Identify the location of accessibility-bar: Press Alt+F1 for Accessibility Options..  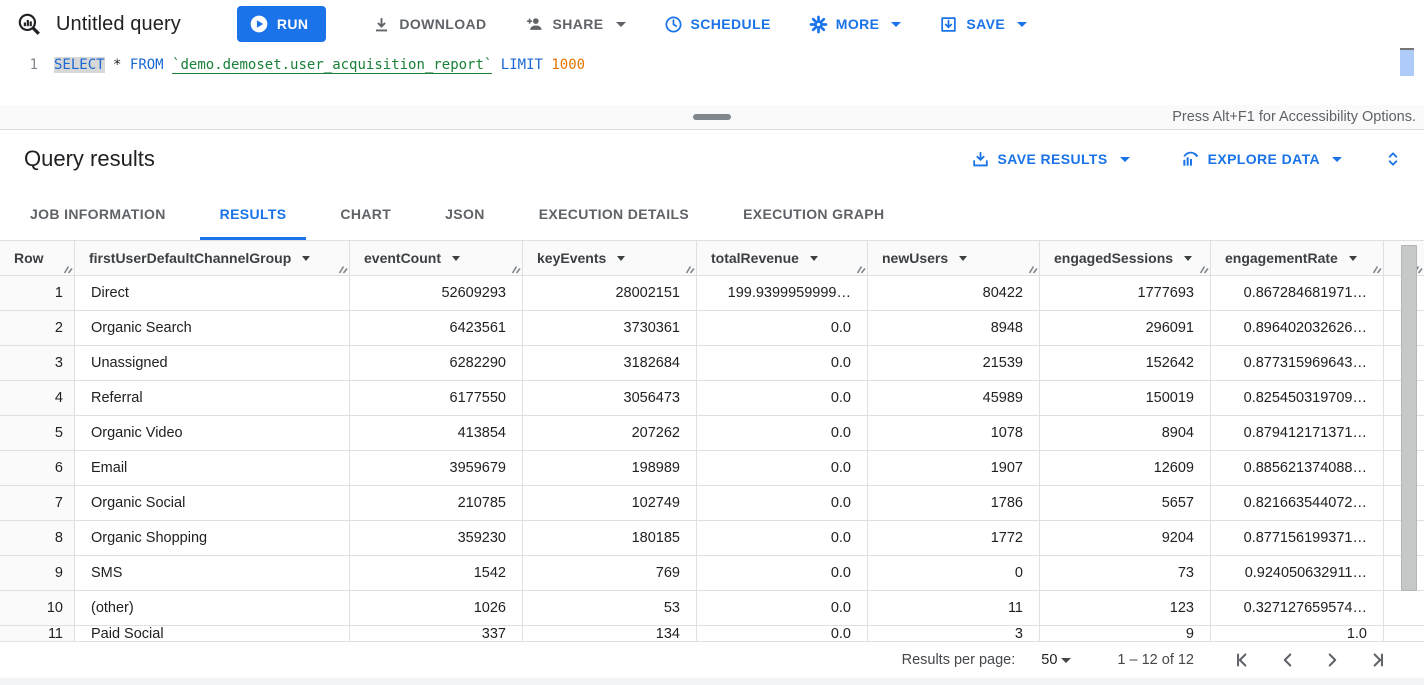
(712, 117).